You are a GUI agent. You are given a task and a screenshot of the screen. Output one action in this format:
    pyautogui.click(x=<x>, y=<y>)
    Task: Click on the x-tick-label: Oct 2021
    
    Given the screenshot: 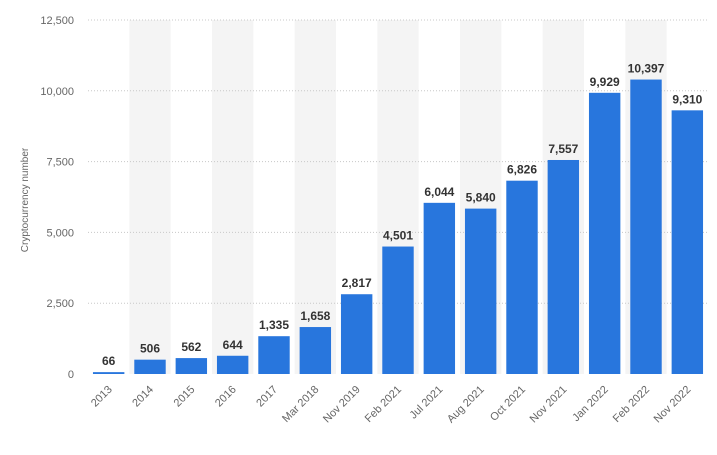 What is the action you would take?
    pyautogui.click(x=508, y=404)
    